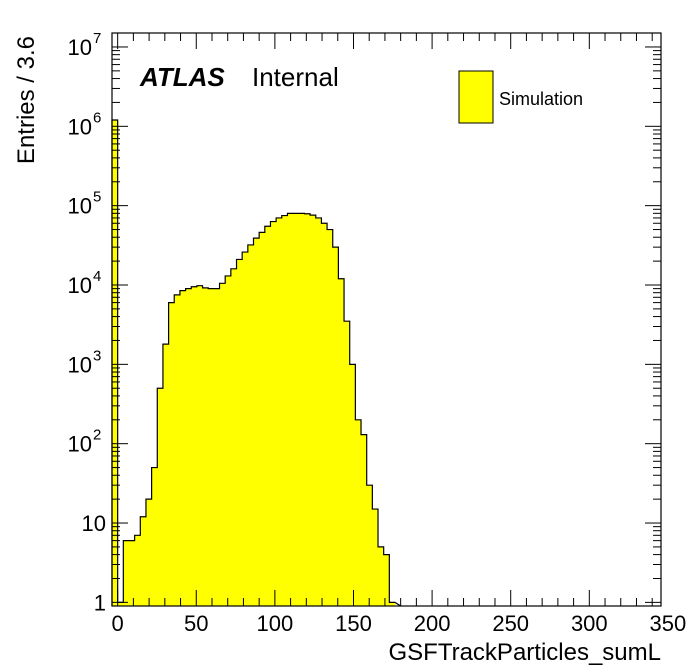 Image resolution: width=696 pixels, height=672 pixels. What do you see at coordinates (97, 197) in the screenshot?
I see `y-tick-exponent: 5` at bounding box center [97, 197].